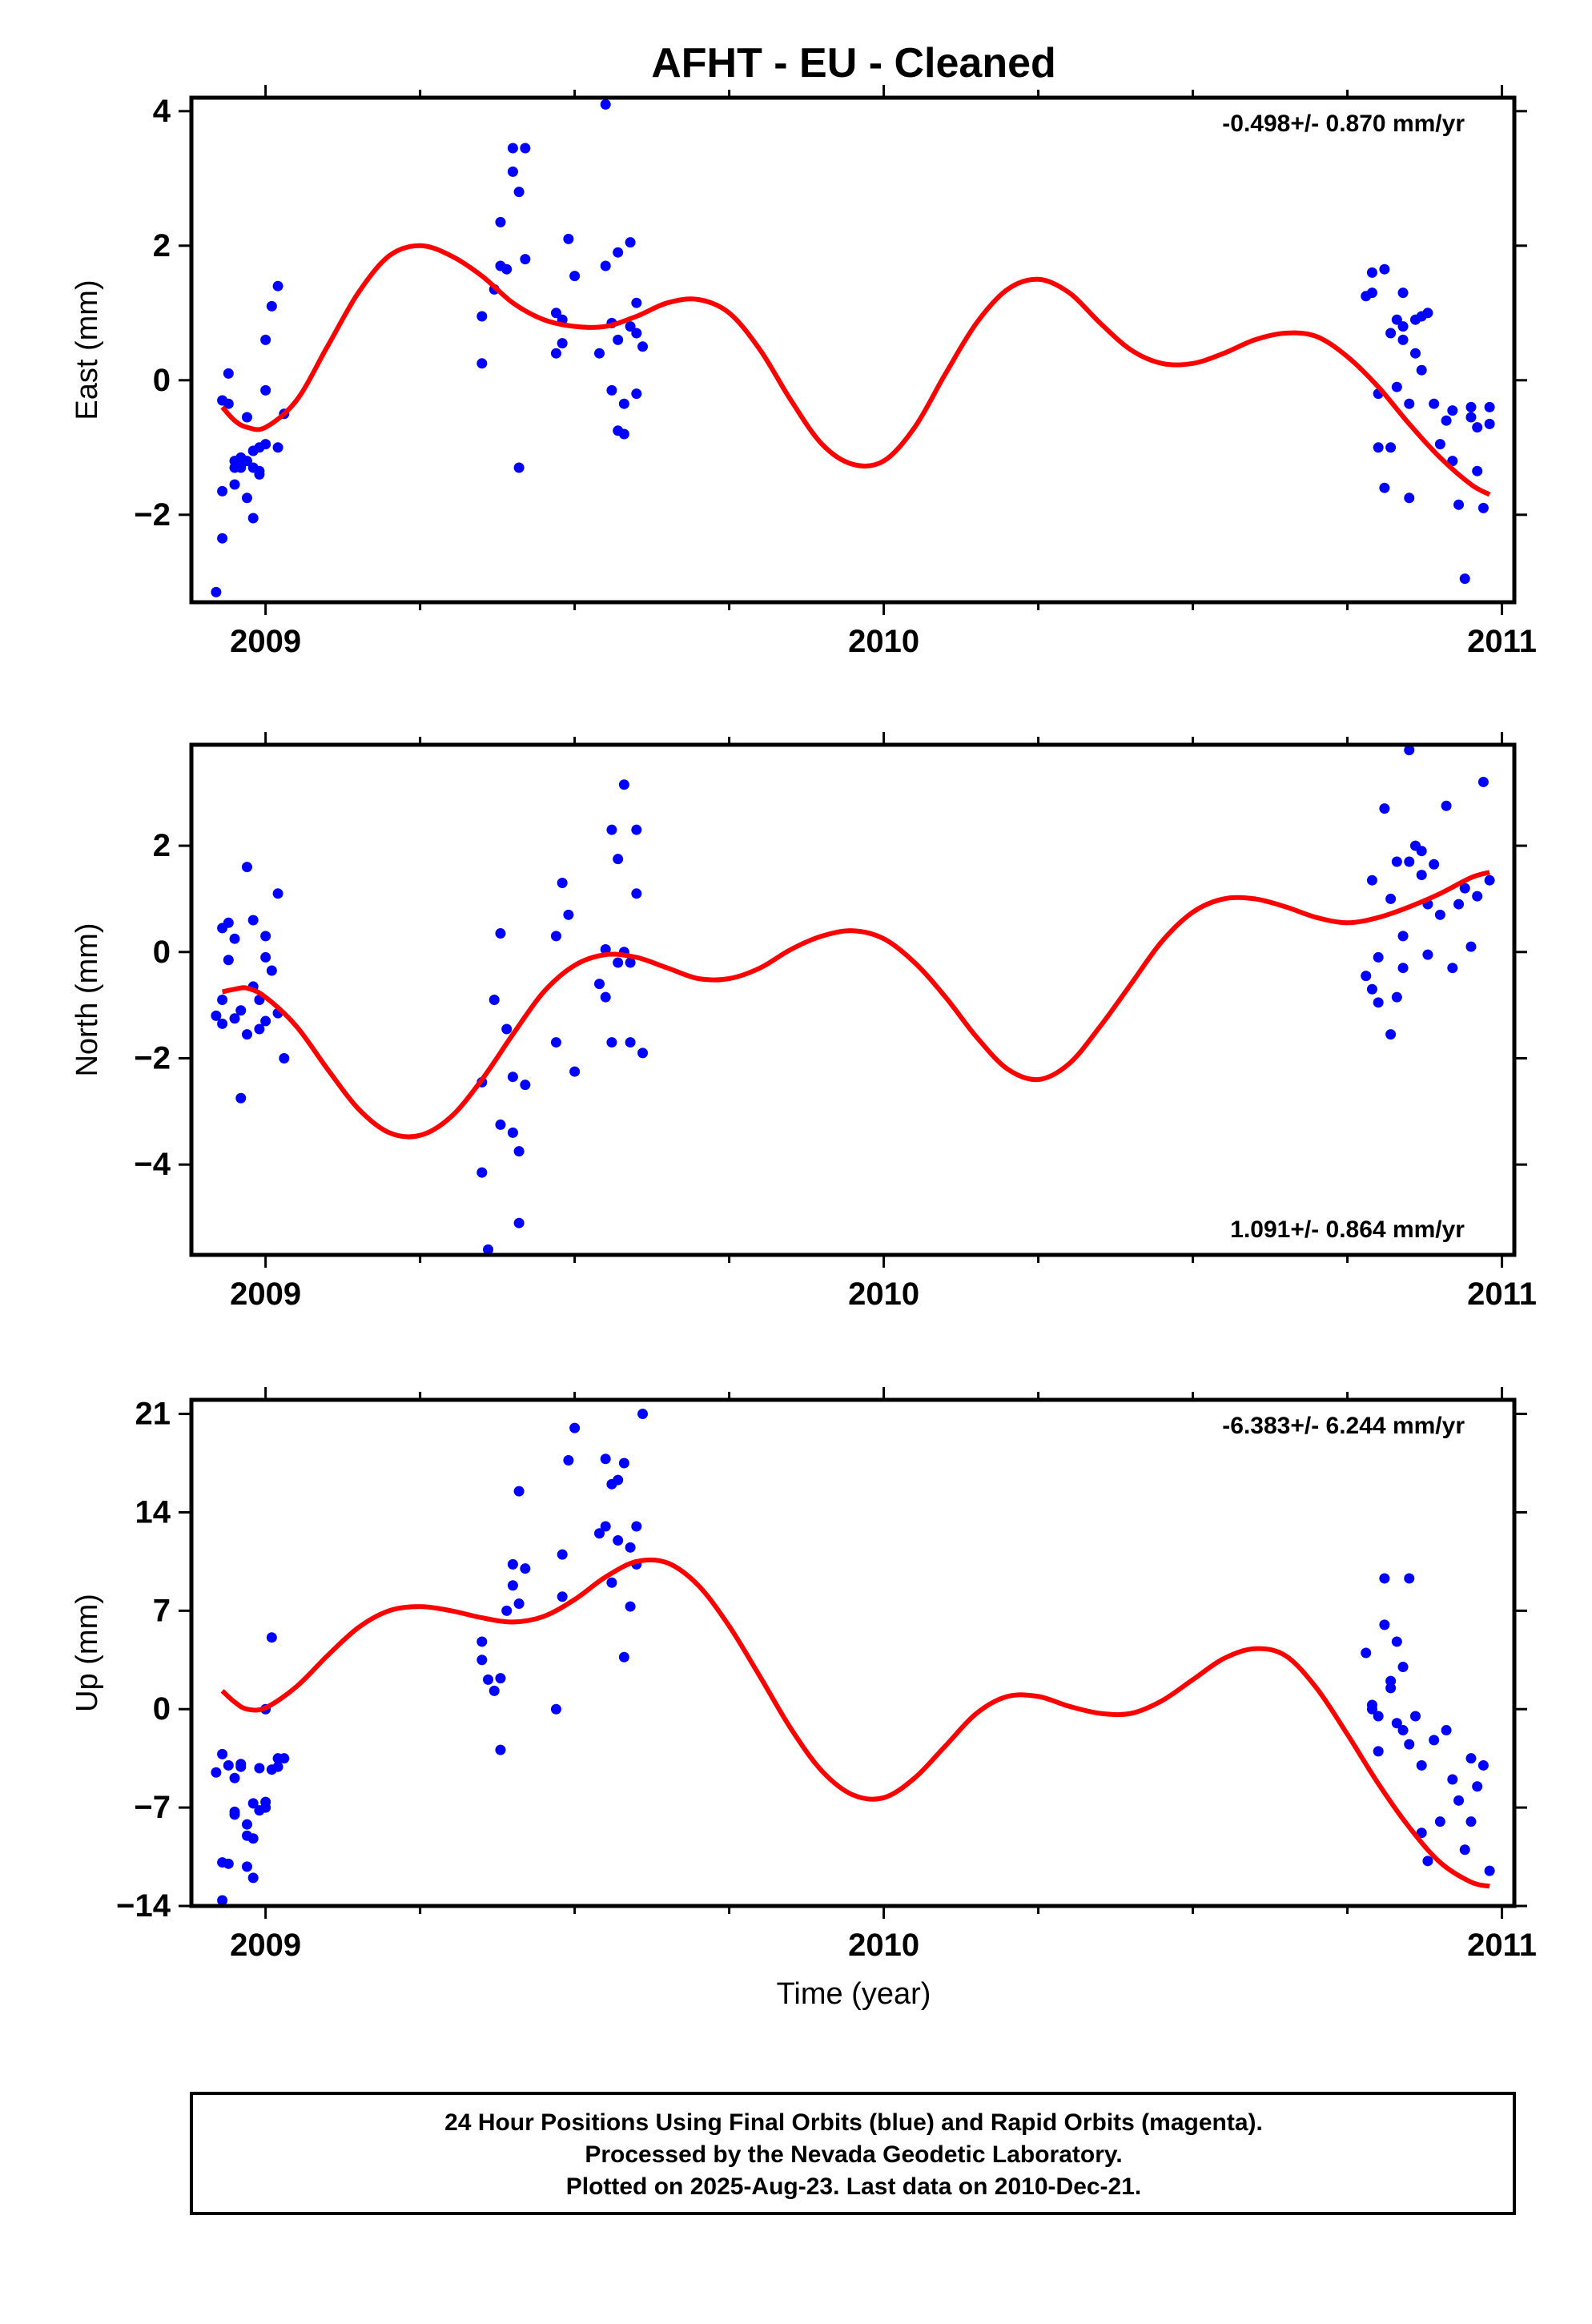  I want to click on east-x-tick-label: 2011, so click(1502, 641).